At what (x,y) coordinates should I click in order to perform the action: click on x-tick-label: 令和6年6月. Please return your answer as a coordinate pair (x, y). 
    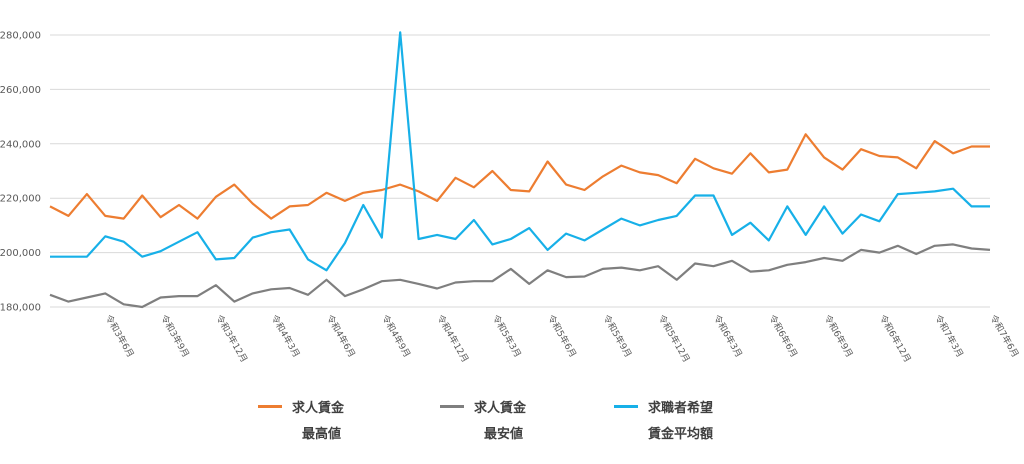
    Looking at the image, I should click on (783, 336).